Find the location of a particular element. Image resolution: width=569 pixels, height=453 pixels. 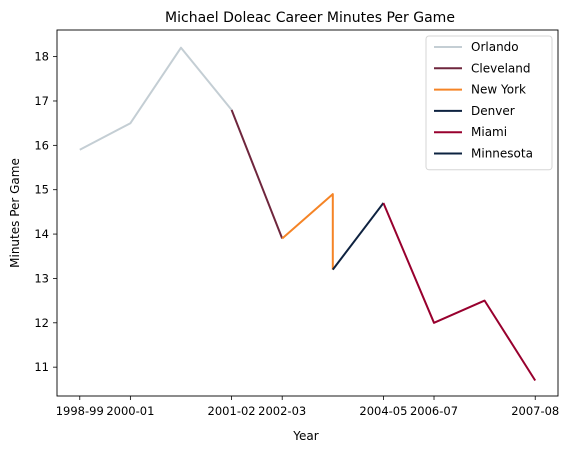

legend-label: Minnesota is located at coordinates (502, 154).